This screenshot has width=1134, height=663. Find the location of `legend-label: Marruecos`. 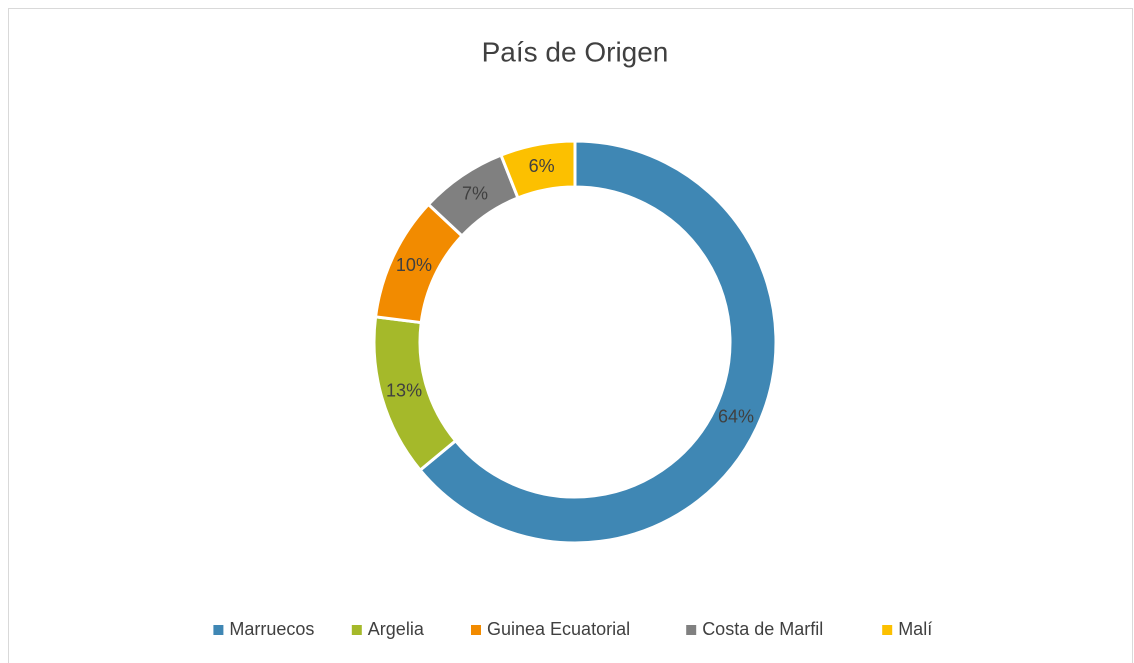

legend-label: Marruecos is located at coordinates (271, 629).